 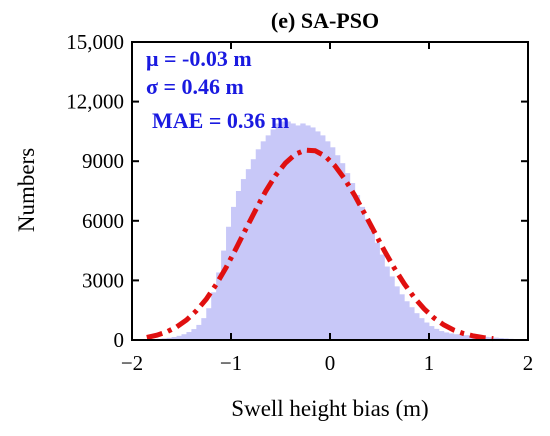 What do you see at coordinates (132, 363) in the screenshot?
I see `x-tick-label: −2` at bounding box center [132, 363].